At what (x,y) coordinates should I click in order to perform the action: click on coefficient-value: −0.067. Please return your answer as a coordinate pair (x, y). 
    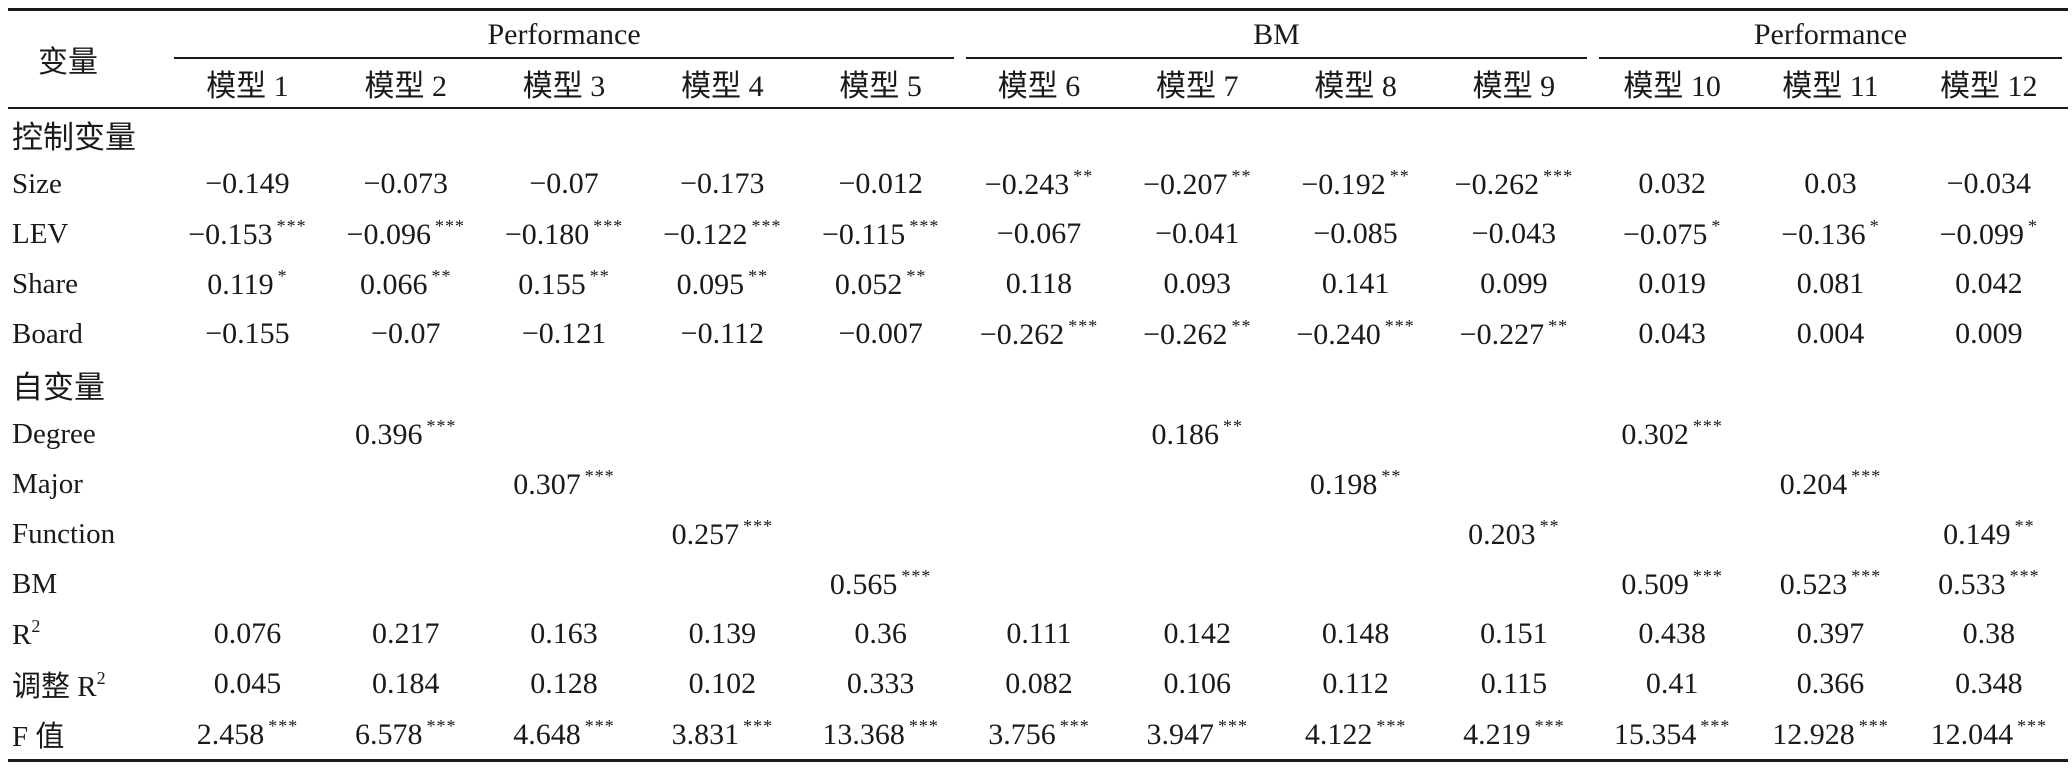
    Looking at the image, I should click on (1039, 233).